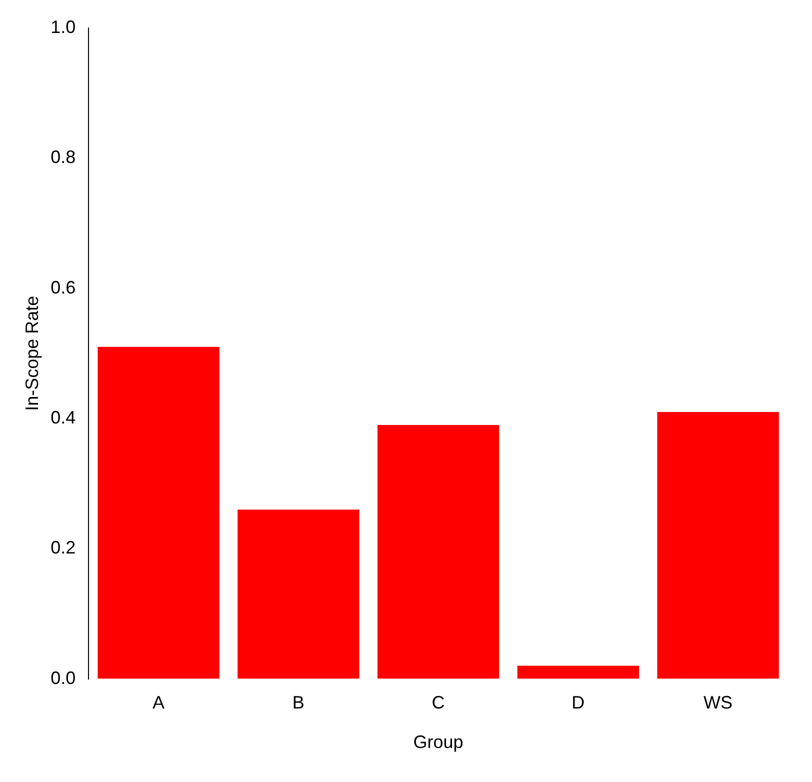 This screenshot has width=812, height=782. I want to click on y-tick-label: 0.0, so click(63, 678).